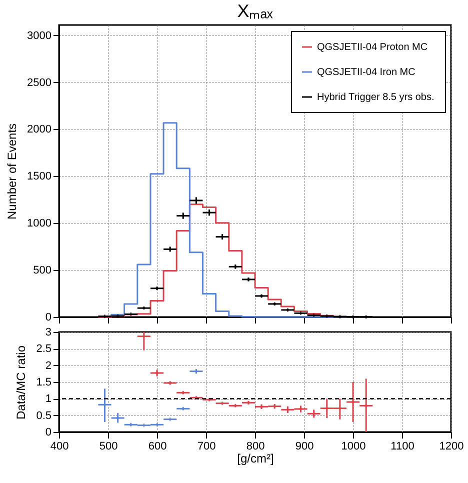 The height and width of the screenshot is (483, 468). What do you see at coordinates (353, 446) in the screenshot?
I see `x-tick-label: 1000` at bounding box center [353, 446].